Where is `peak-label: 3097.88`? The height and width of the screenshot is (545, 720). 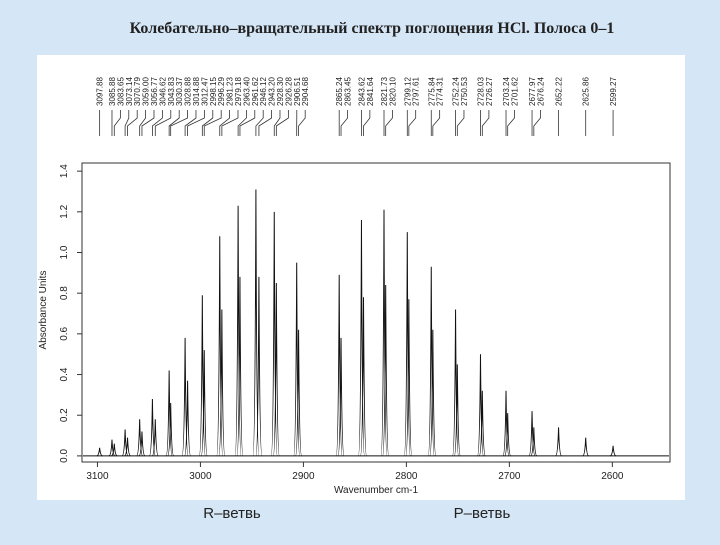
peak-label: 3097.88 is located at coordinates (100, 91).